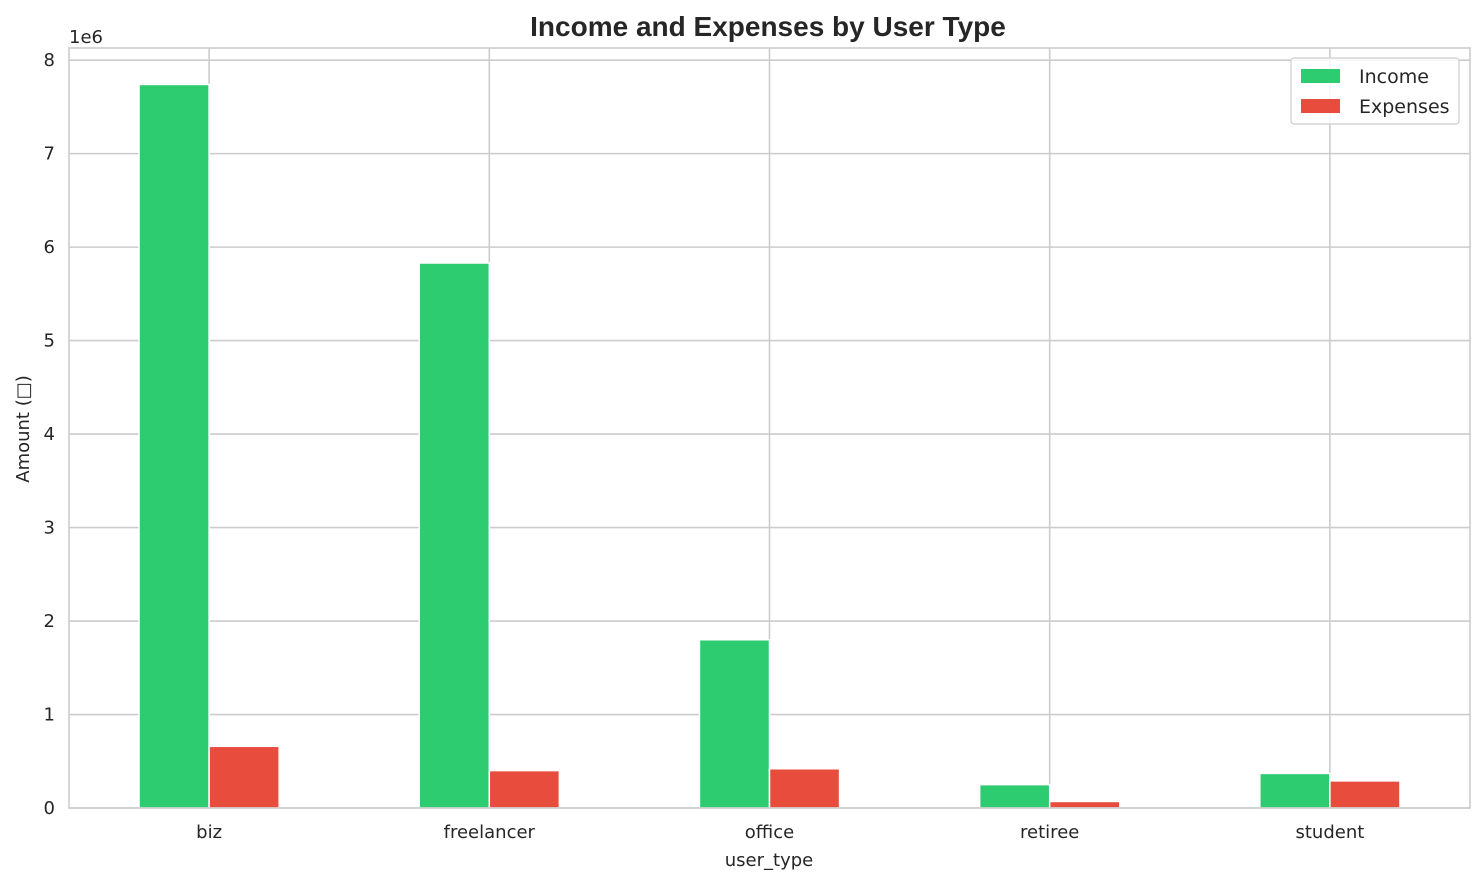 This screenshot has width=1484, height=884. I want to click on bar-expenses-office, so click(804, 788).